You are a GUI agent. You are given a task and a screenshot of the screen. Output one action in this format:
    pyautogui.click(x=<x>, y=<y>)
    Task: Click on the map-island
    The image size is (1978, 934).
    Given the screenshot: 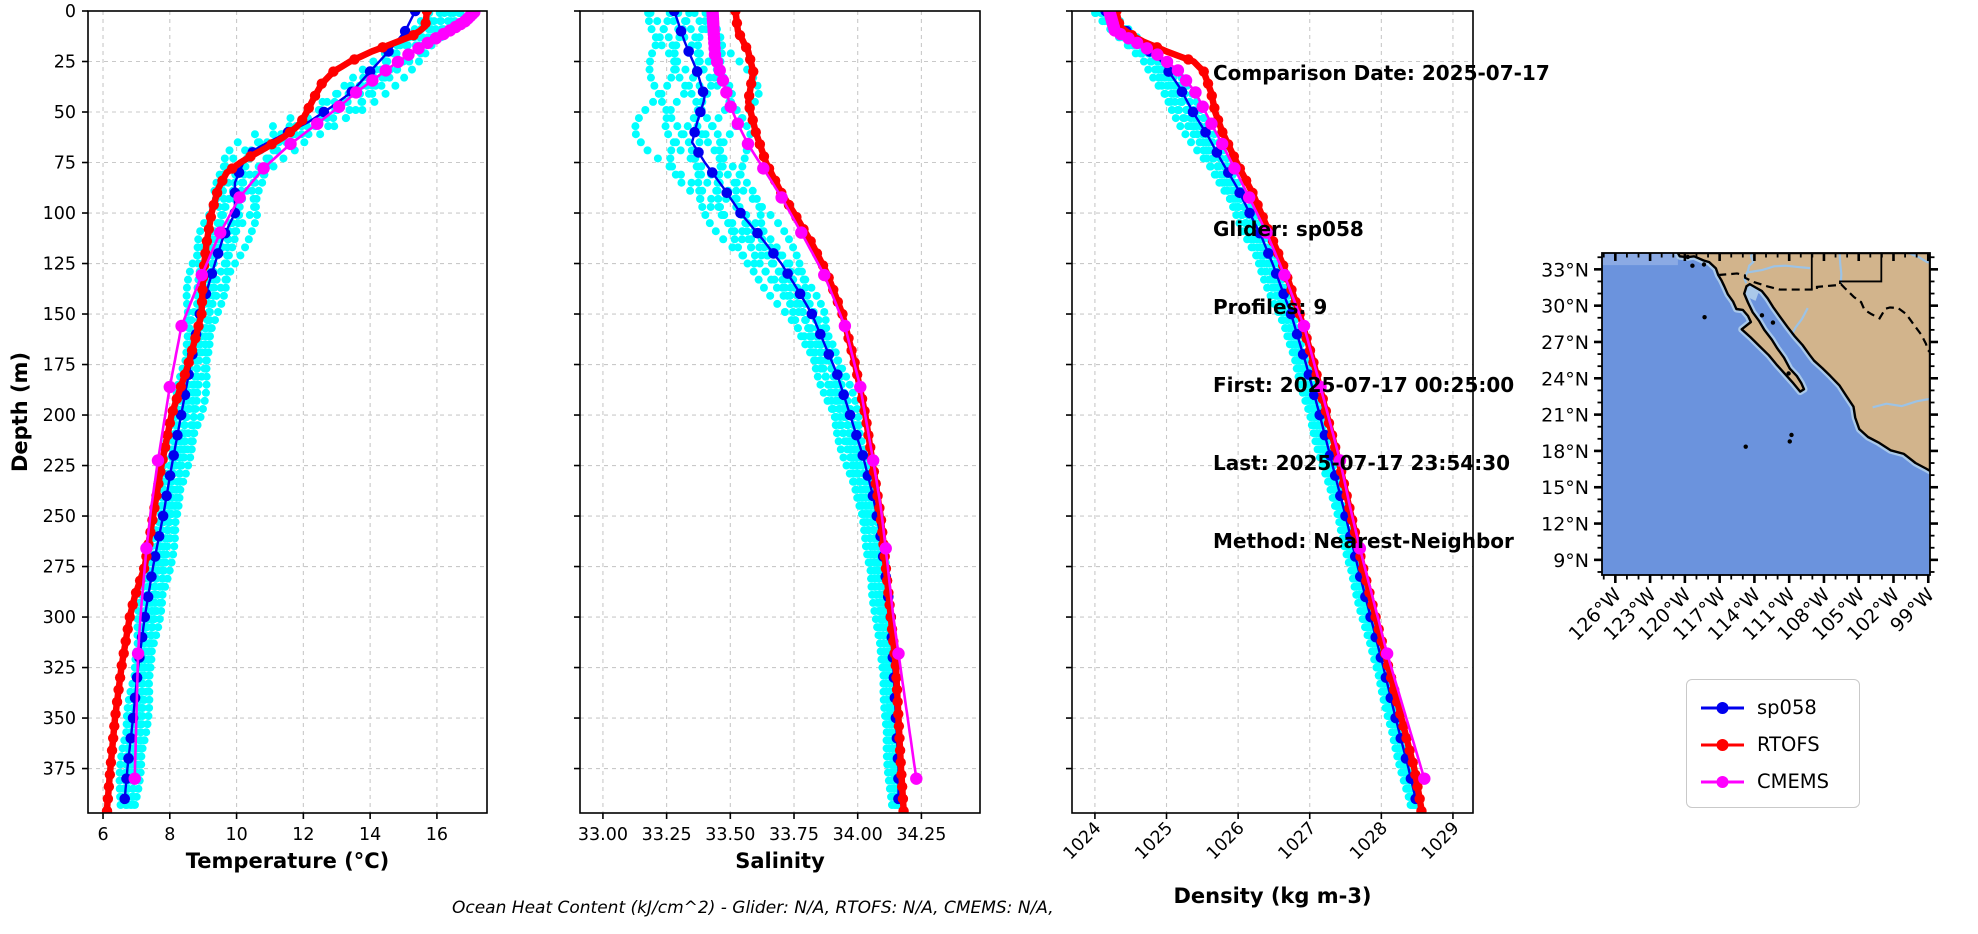 What is the action you would take?
    pyautogui.click(x=1762, y=315)
    